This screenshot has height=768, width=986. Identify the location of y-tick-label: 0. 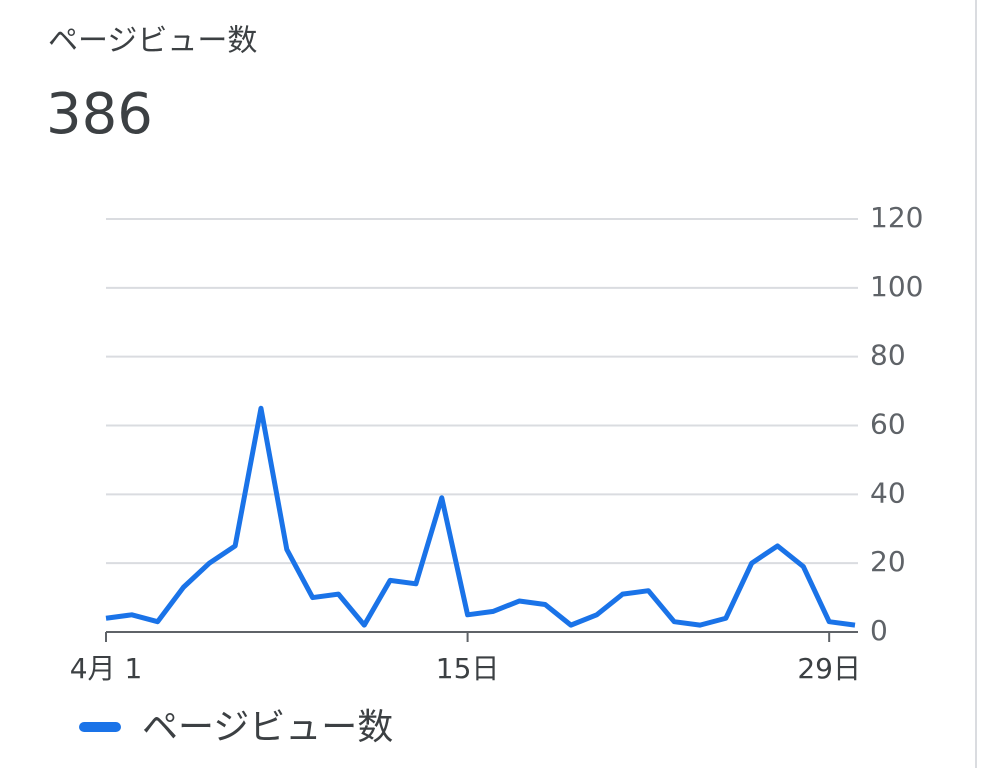
(879, 630).